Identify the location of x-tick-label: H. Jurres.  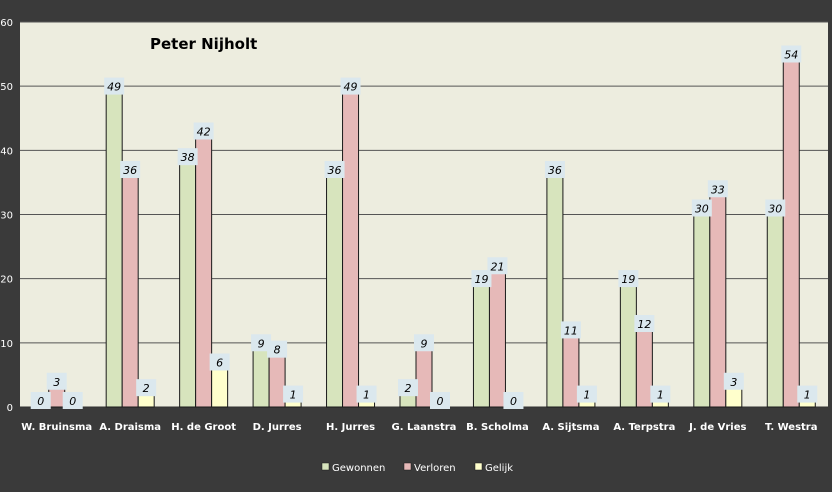
(350, 427).